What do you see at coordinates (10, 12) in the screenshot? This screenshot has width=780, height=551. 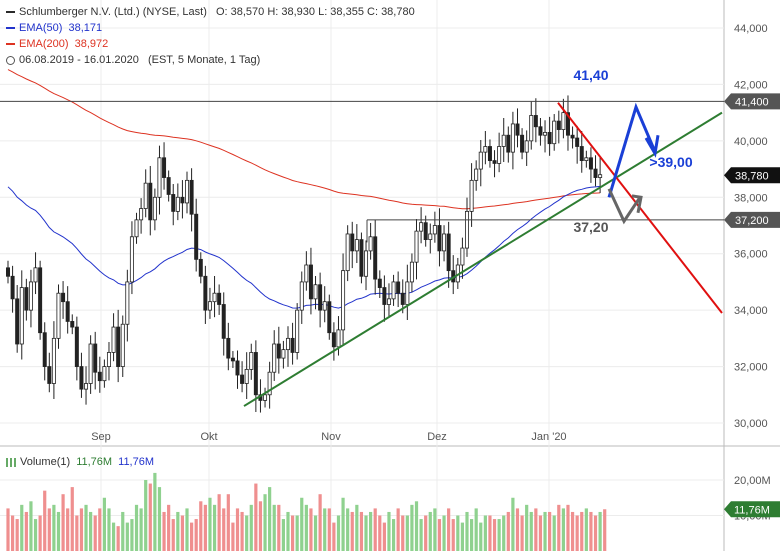 I see `candle-swatch` at bounding box center [10, 12].